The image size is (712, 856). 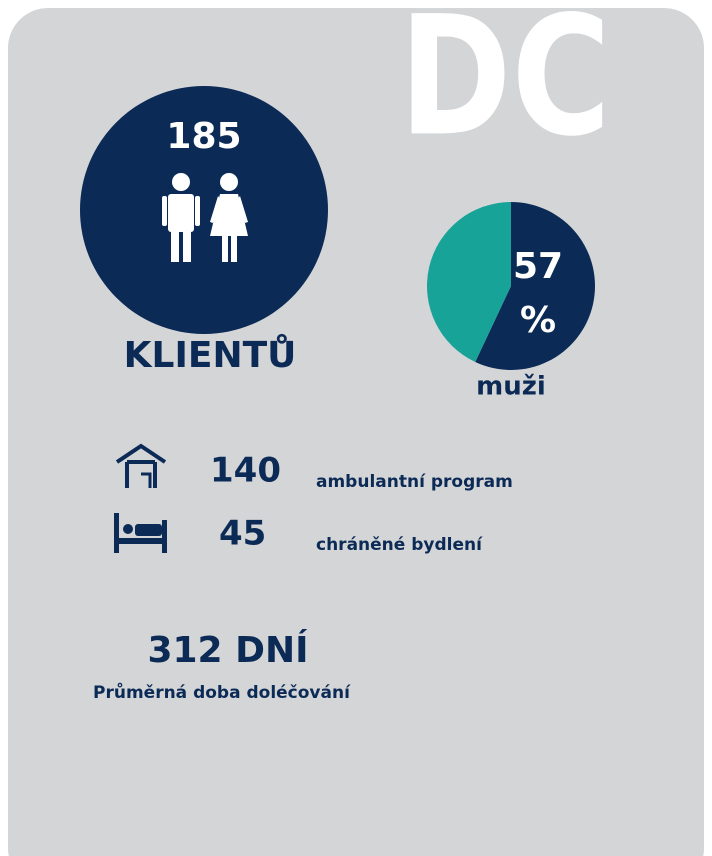 What do you see at coordinates (399, 545) in the screenshot?
I see `service-label: chráněné bydlení` at bounding box center [399, 545].